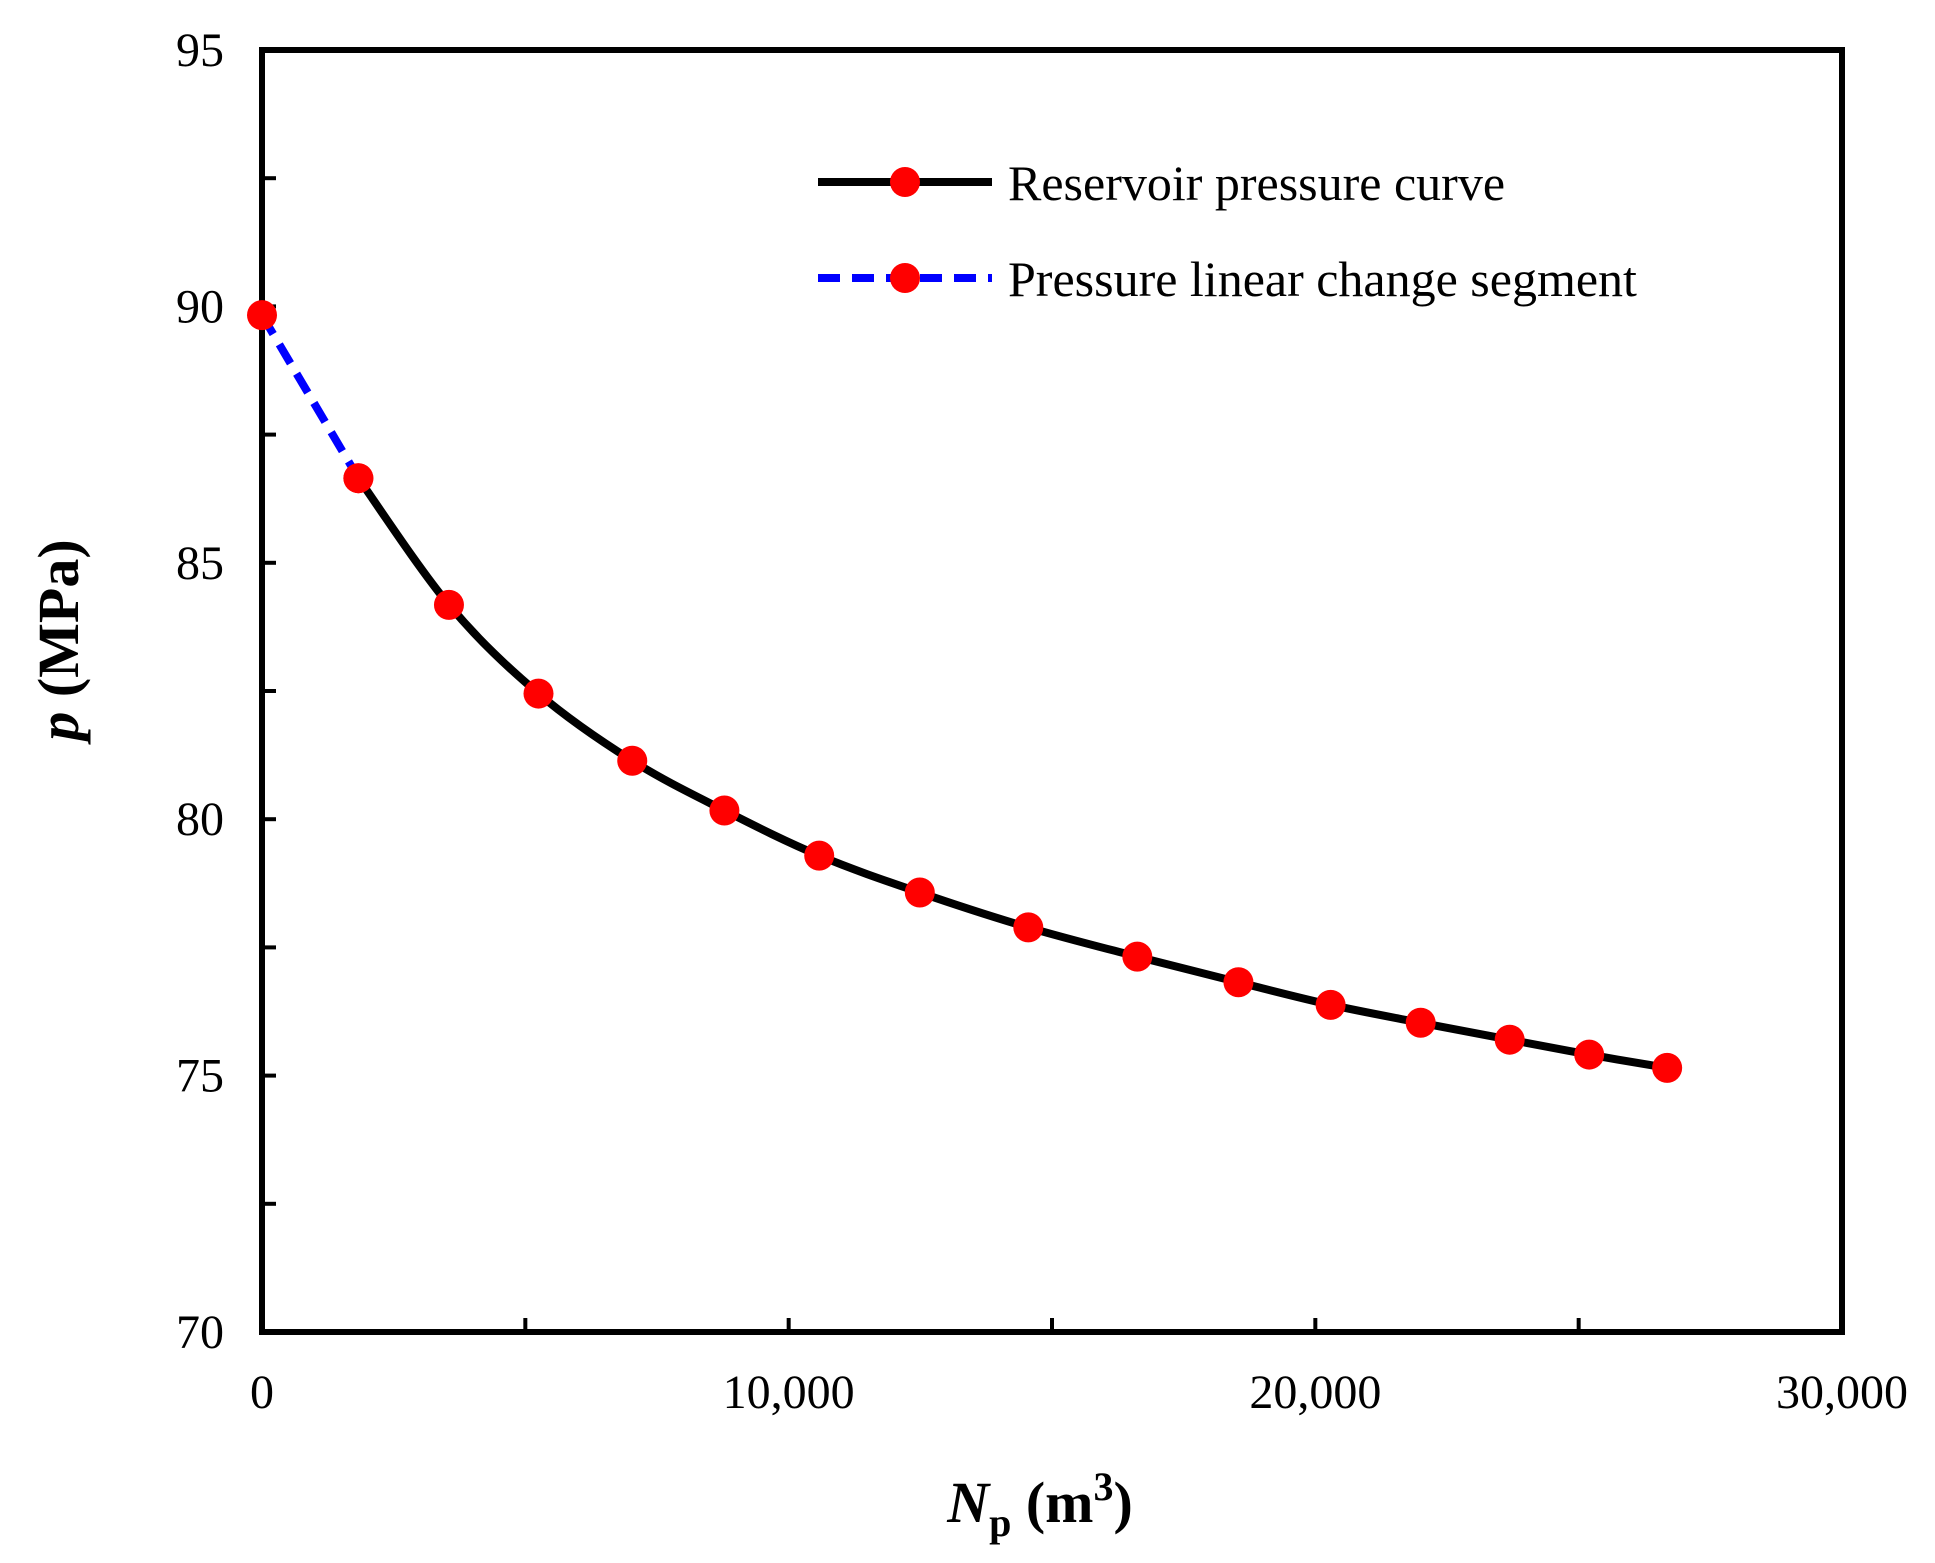 Image resolution: width=1935 pixels, height=1563 pixels. Describe the element at coordinates (200, 50) in the screenshot. I see `y-tick-label: 95` at that location.